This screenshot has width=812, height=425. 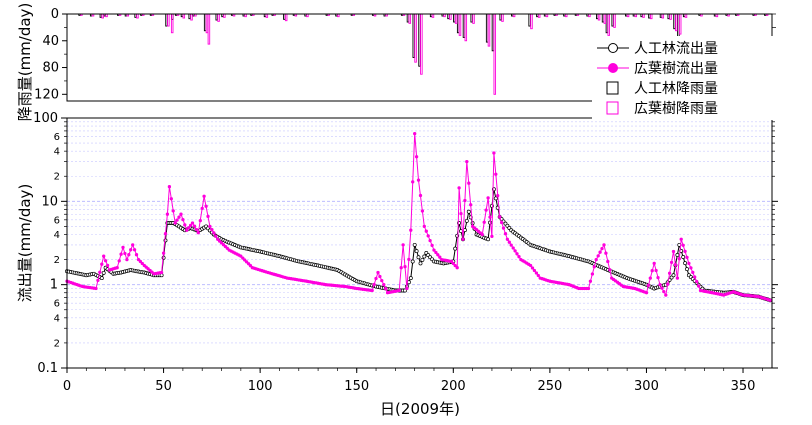 What do you see at coordinates (57, 343) in the screenshot?
I see `flow-y-minor-tick-label: 2` at bounding box center [57, 343].